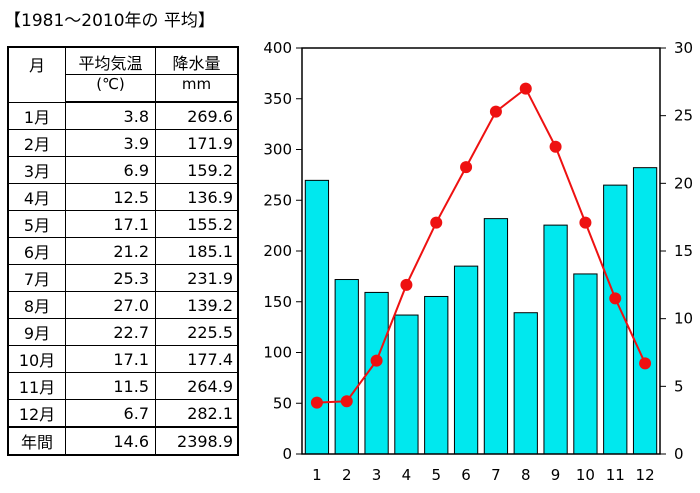  What do you see at coordinates (110, 441) in the screenshot?
I see `total-temp: 14.6` at bounding box center [110, 441].